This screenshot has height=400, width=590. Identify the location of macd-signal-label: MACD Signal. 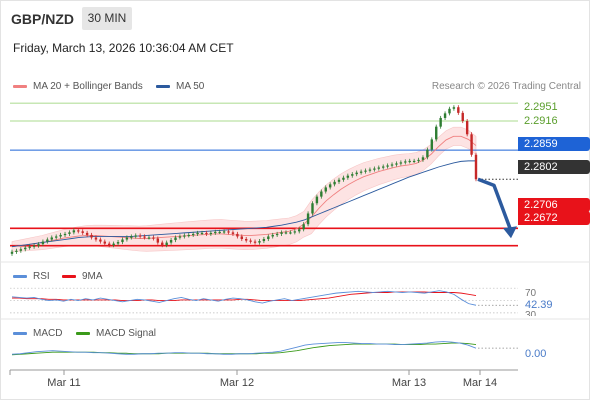
(126, 333).